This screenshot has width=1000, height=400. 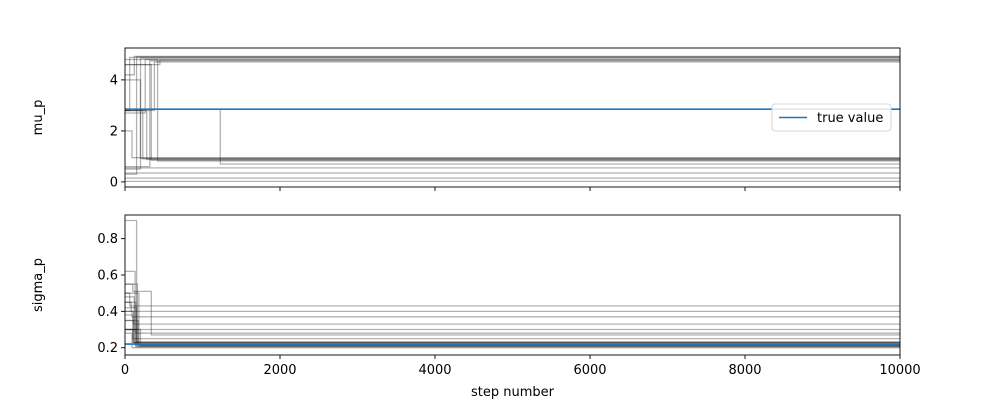 I want to click on legend: true value, so click(x=831, y=117).